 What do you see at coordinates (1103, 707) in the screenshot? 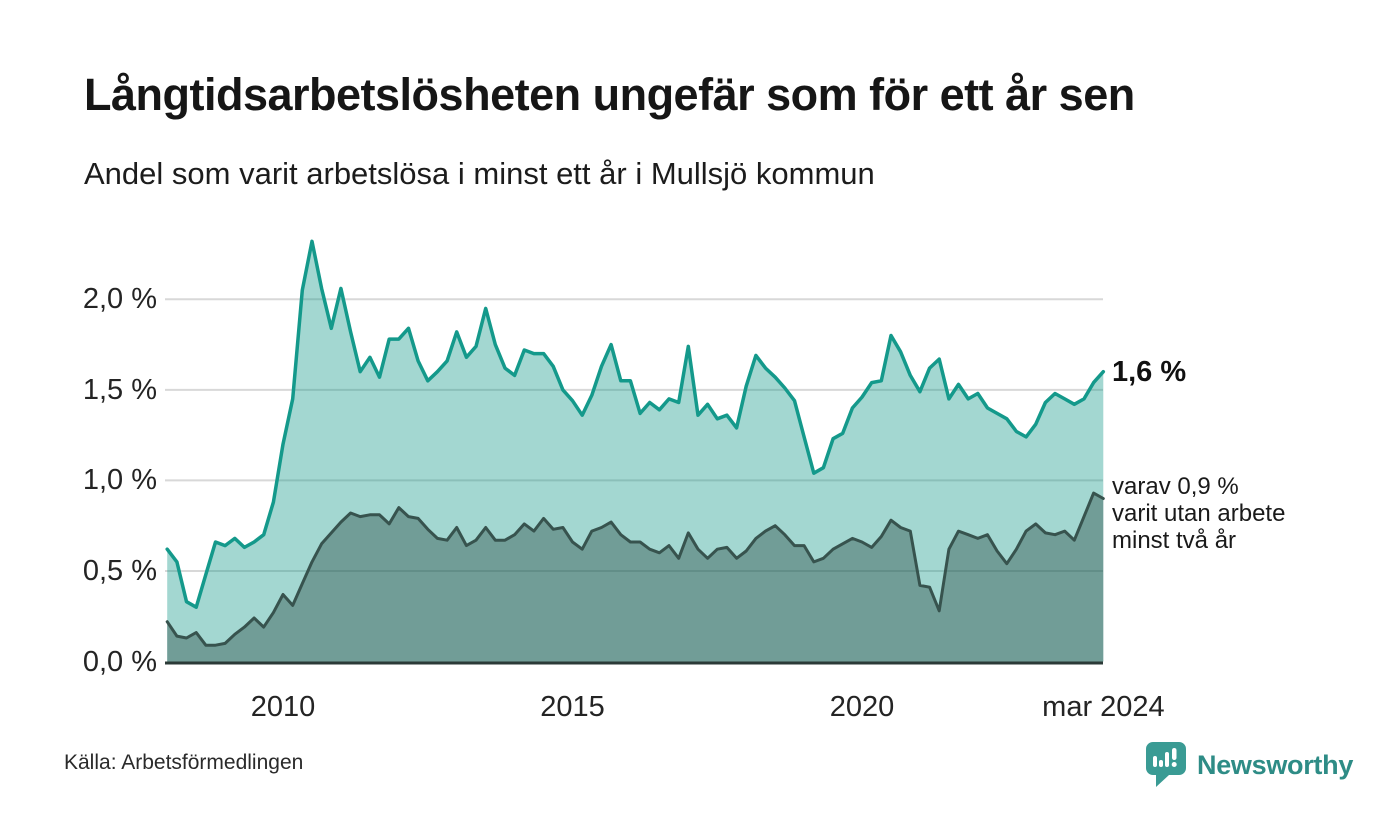
I see `x-tick-label-3: mar 2024` at bounding box center [1103, 707].